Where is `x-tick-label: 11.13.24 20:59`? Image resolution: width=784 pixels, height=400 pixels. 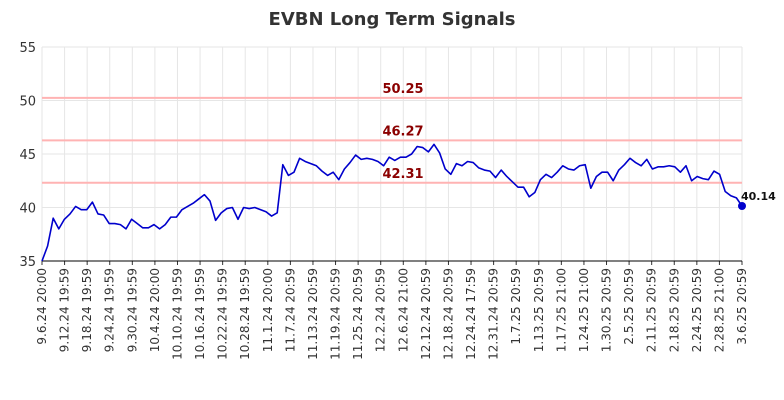
x-tick-label: 11.13.24 20:59 is located at coordinates (313, 314).